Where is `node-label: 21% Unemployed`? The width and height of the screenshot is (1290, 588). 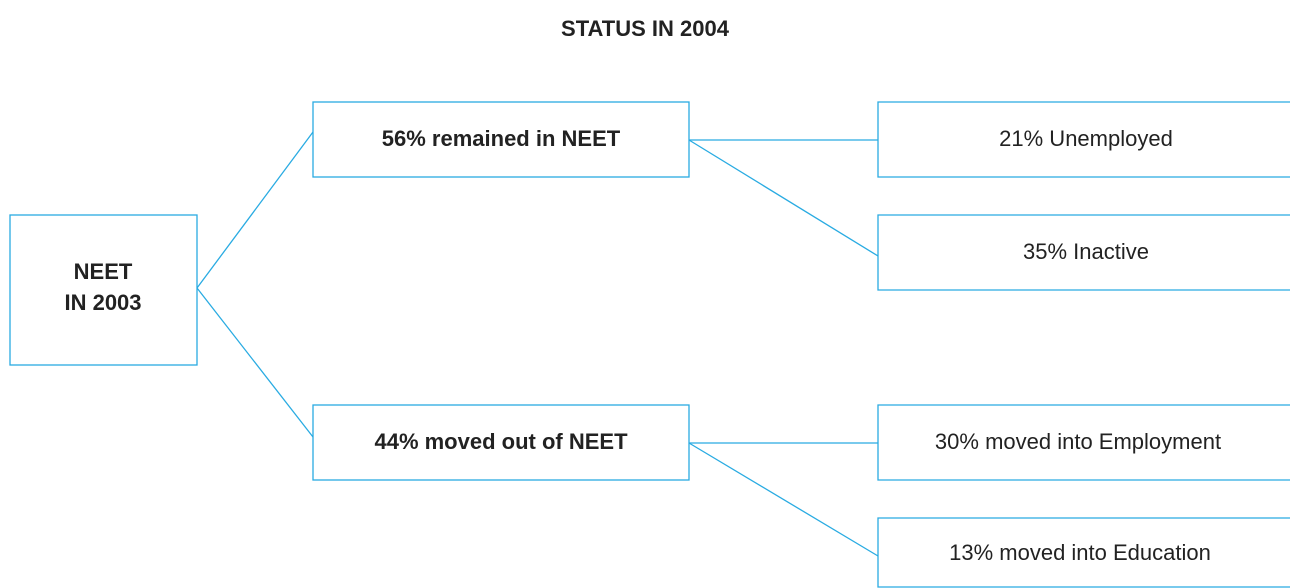
node-label: 21% Unemployed is located at coordinates (1086, 138).